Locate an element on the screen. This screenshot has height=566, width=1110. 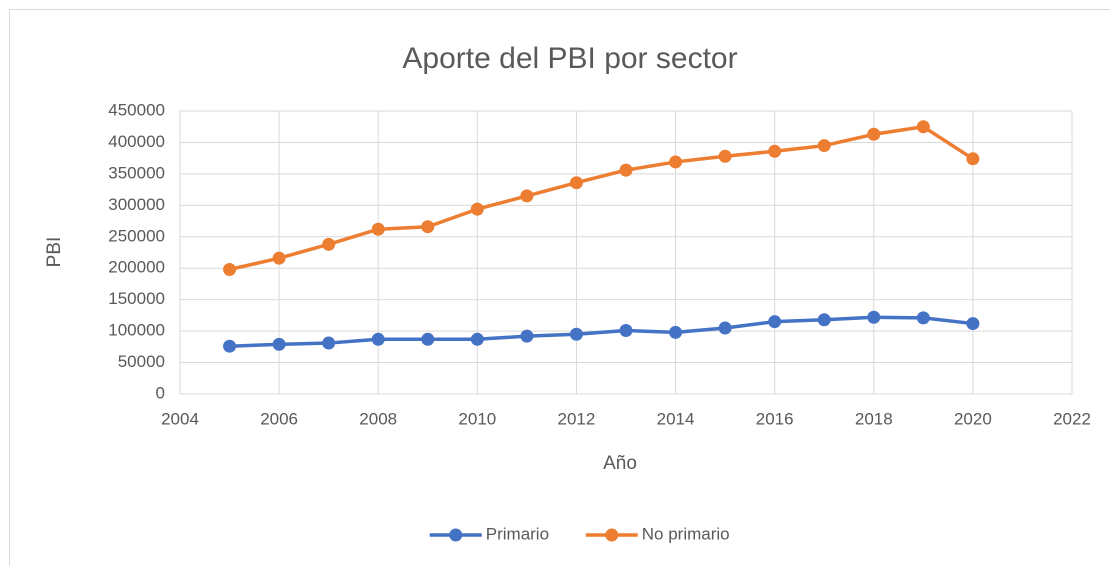
y-tick-label: 250000 is located at coordinates (136, 235).